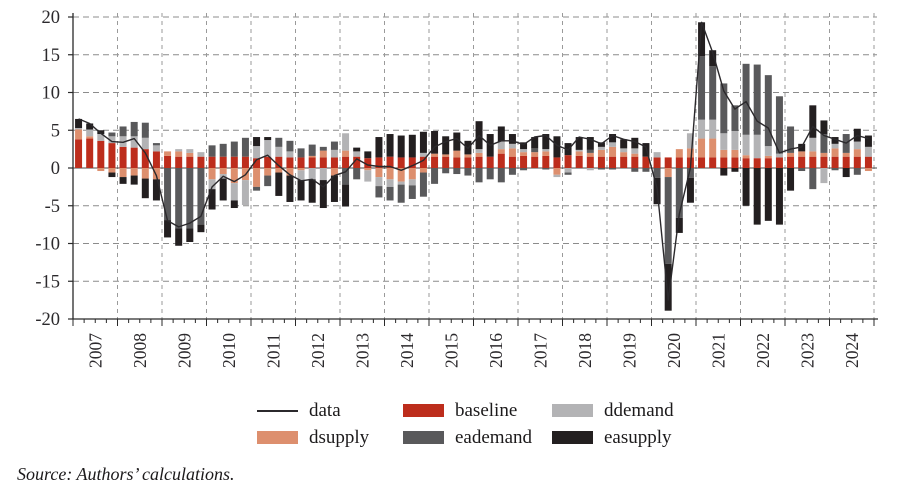 Image resolution: width=900 pixels, height=499 pixels. Describe the element at coordinates (229, 350) in the screenshot. I see `x-tick-label: 2010` at that location.